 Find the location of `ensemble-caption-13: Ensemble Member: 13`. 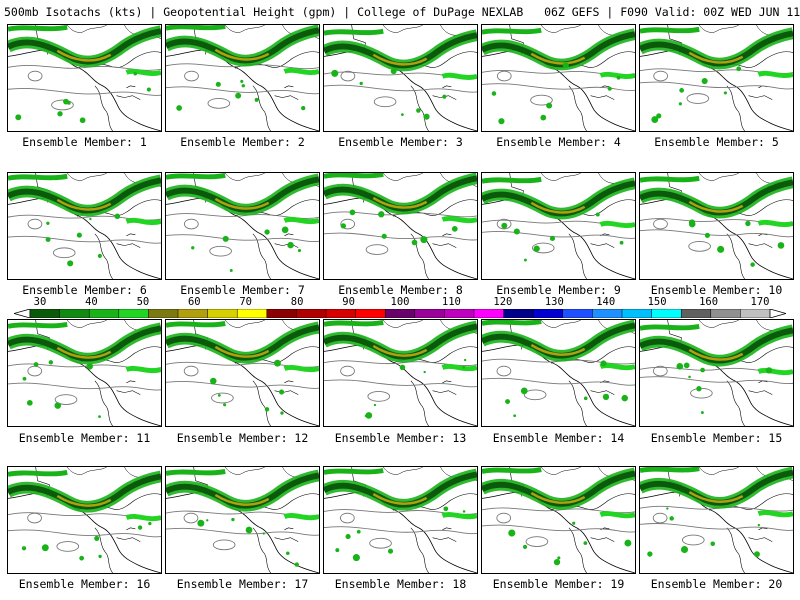

ensemble-caption-13: Ensemble Member: 13 is located at coordinates (400, 438).